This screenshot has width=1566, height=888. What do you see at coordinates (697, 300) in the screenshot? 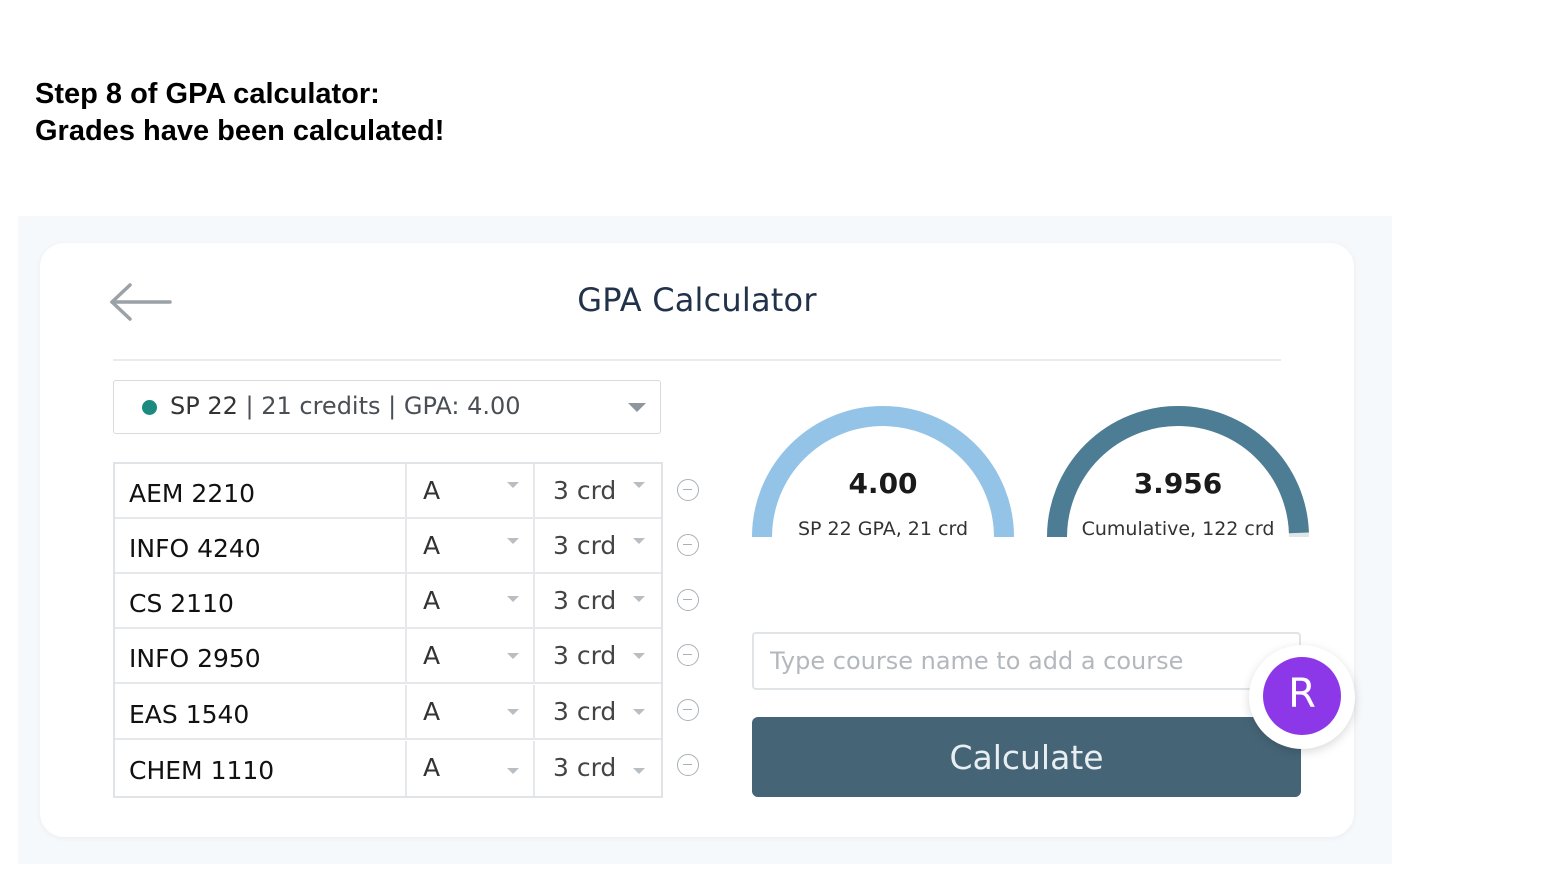
I see `page-title: GPA Calculator` at bounding box center [697, 300].